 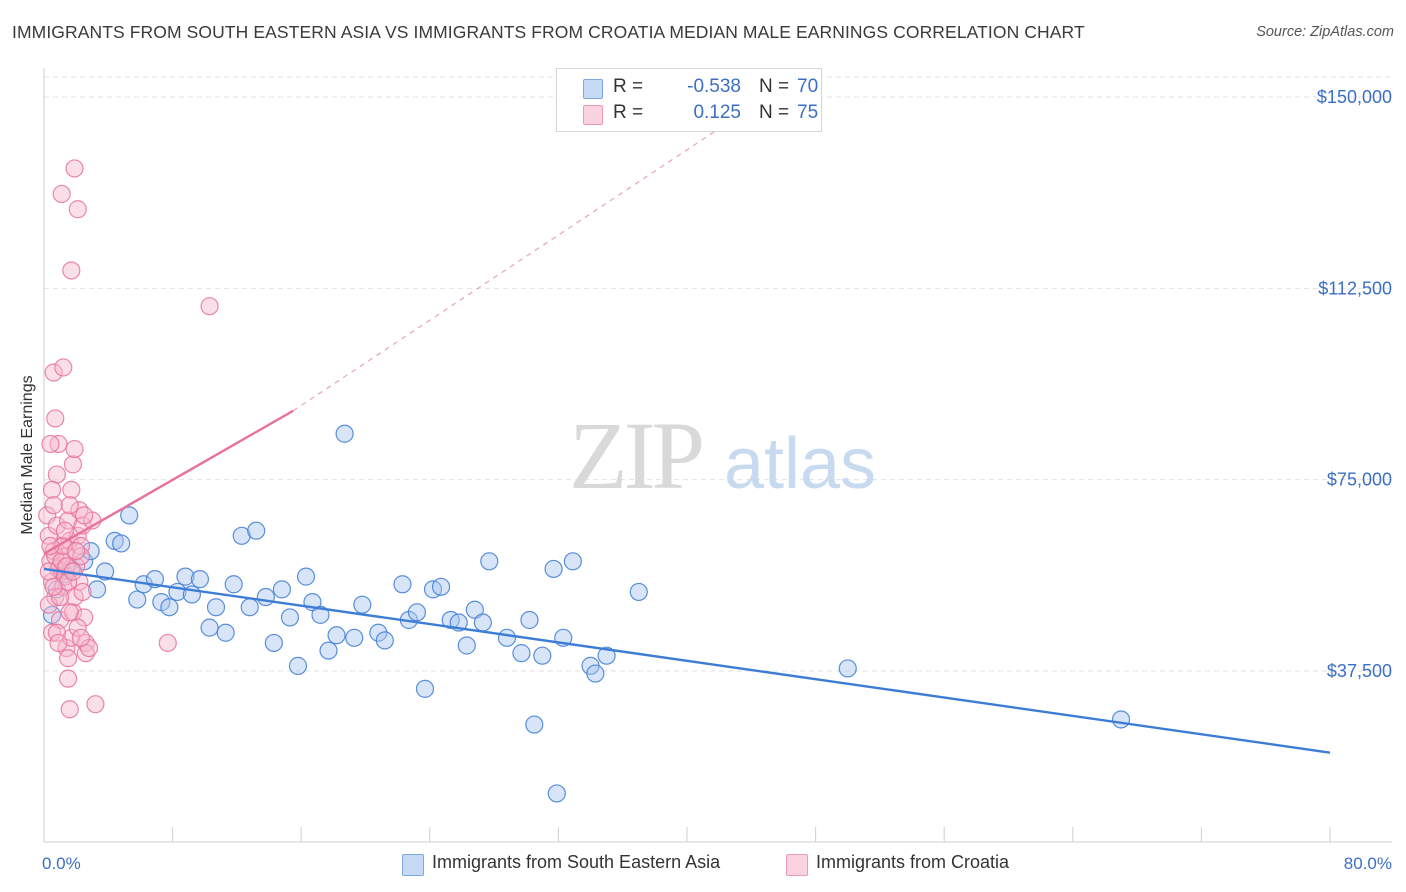 What do you see at coordinates (413, 865) in the screenshot?
I see `bottom-legend-swatch-blue` at bounding box center [413, 865].